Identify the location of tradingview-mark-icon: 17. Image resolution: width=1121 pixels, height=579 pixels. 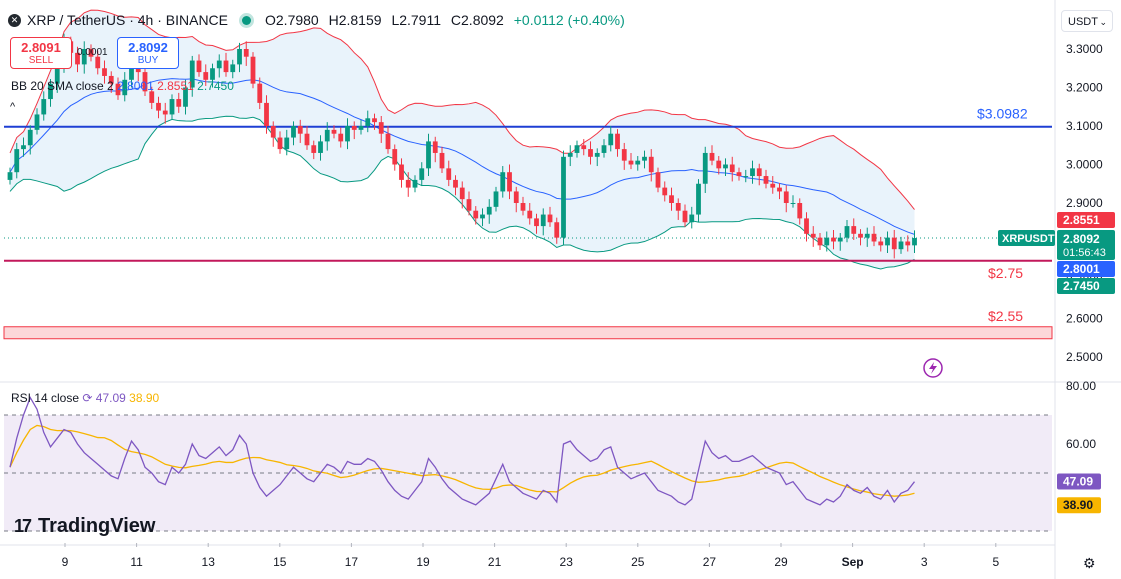
(23, 526).